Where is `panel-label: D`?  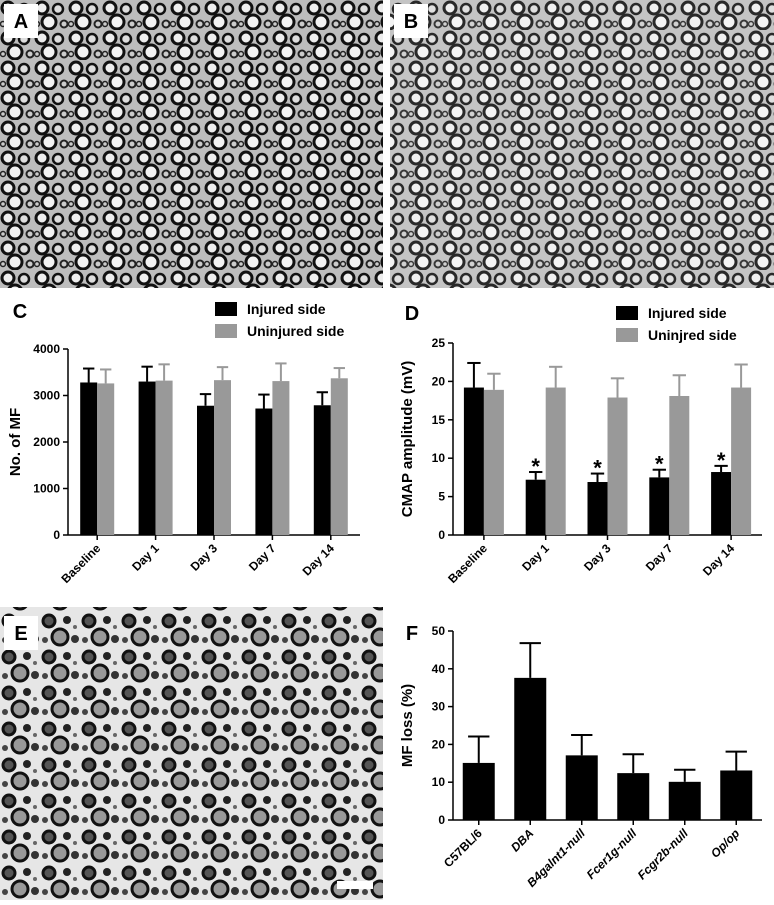 panel-label: D is located at coordinates (412, 314).